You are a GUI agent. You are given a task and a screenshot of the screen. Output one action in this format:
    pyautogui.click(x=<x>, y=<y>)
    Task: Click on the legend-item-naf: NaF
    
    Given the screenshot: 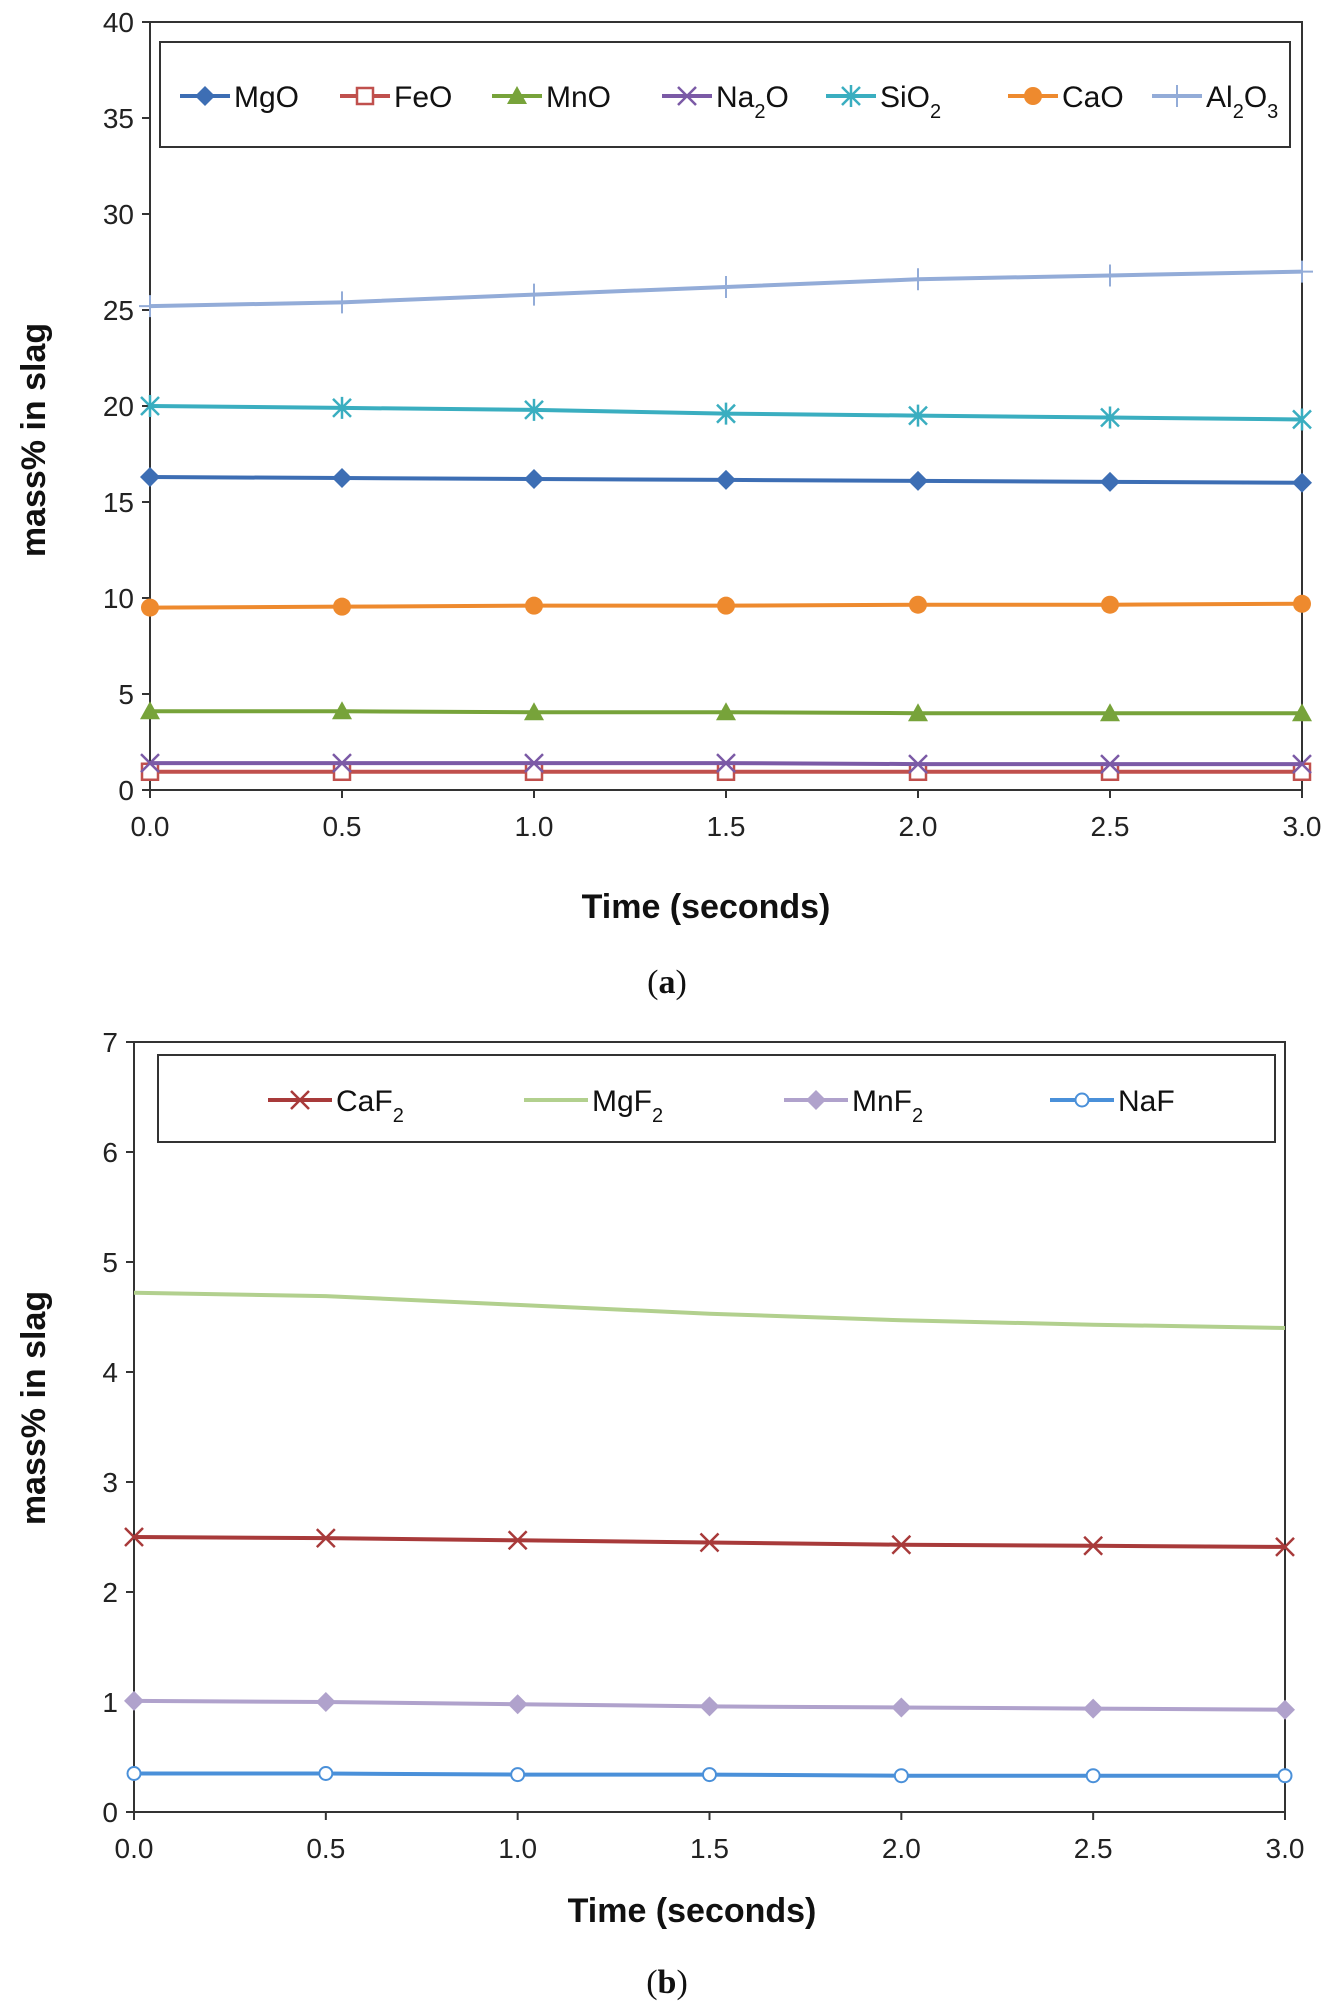 What is the action you would take?
    pyautogui.click(x=1112, y=1101)
    